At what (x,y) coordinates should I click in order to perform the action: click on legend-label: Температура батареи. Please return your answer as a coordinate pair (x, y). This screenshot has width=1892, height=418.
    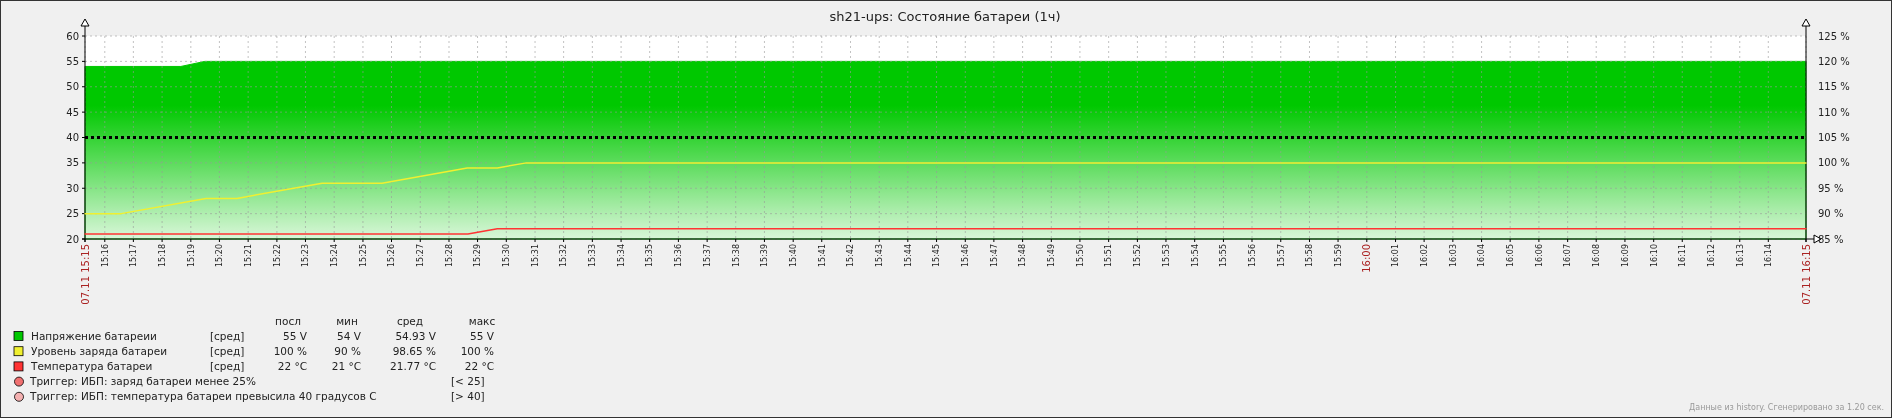
    Looking at the image, I should click on (91, 366).